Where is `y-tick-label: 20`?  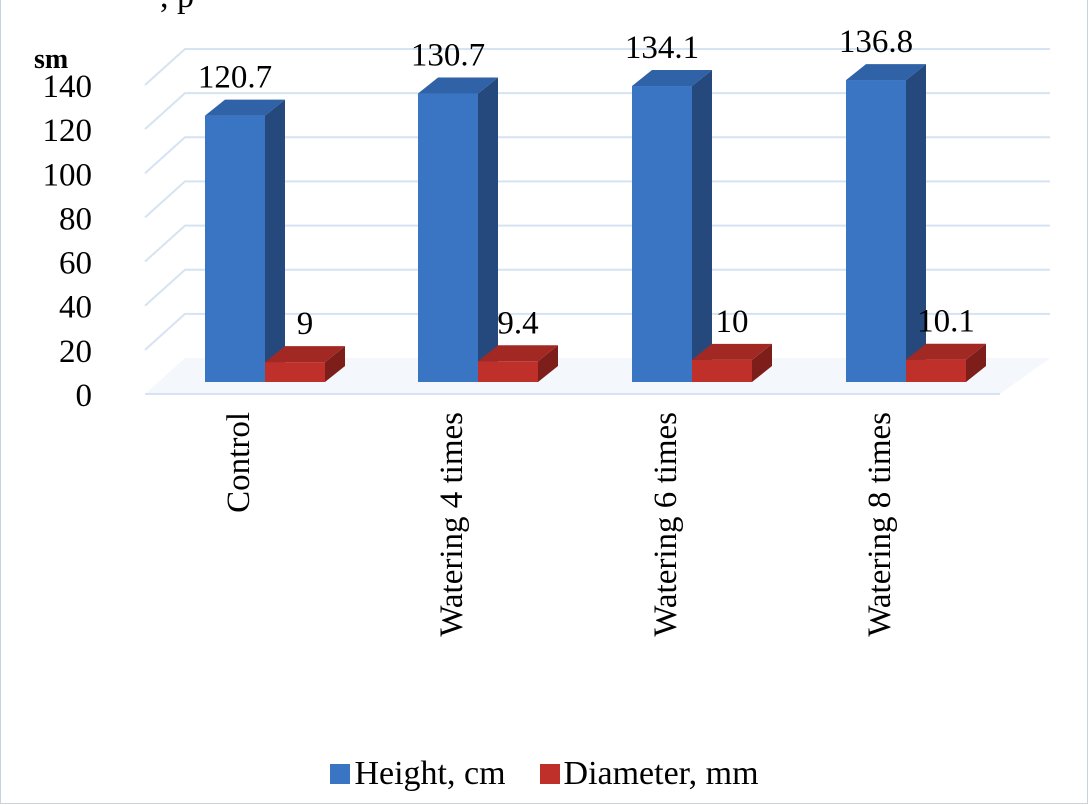
y-tick-label: 20 is located at coordinates (75, 352).